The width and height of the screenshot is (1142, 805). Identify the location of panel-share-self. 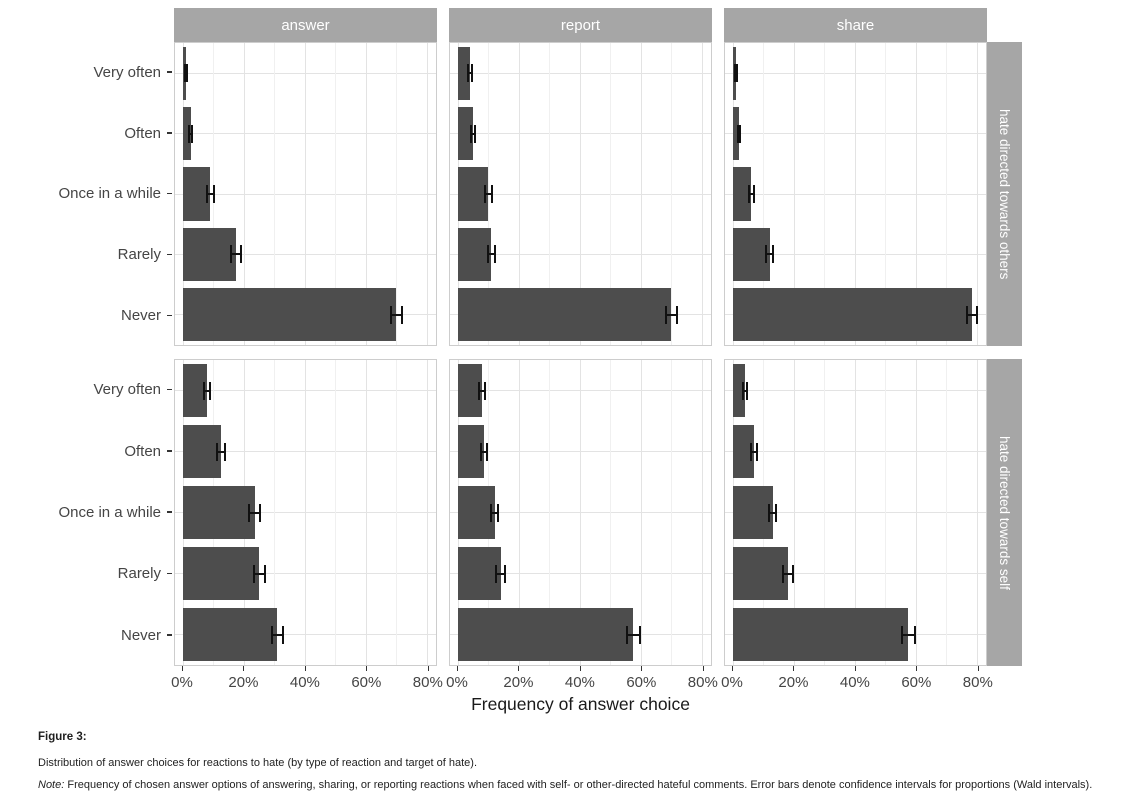
(855, 512).